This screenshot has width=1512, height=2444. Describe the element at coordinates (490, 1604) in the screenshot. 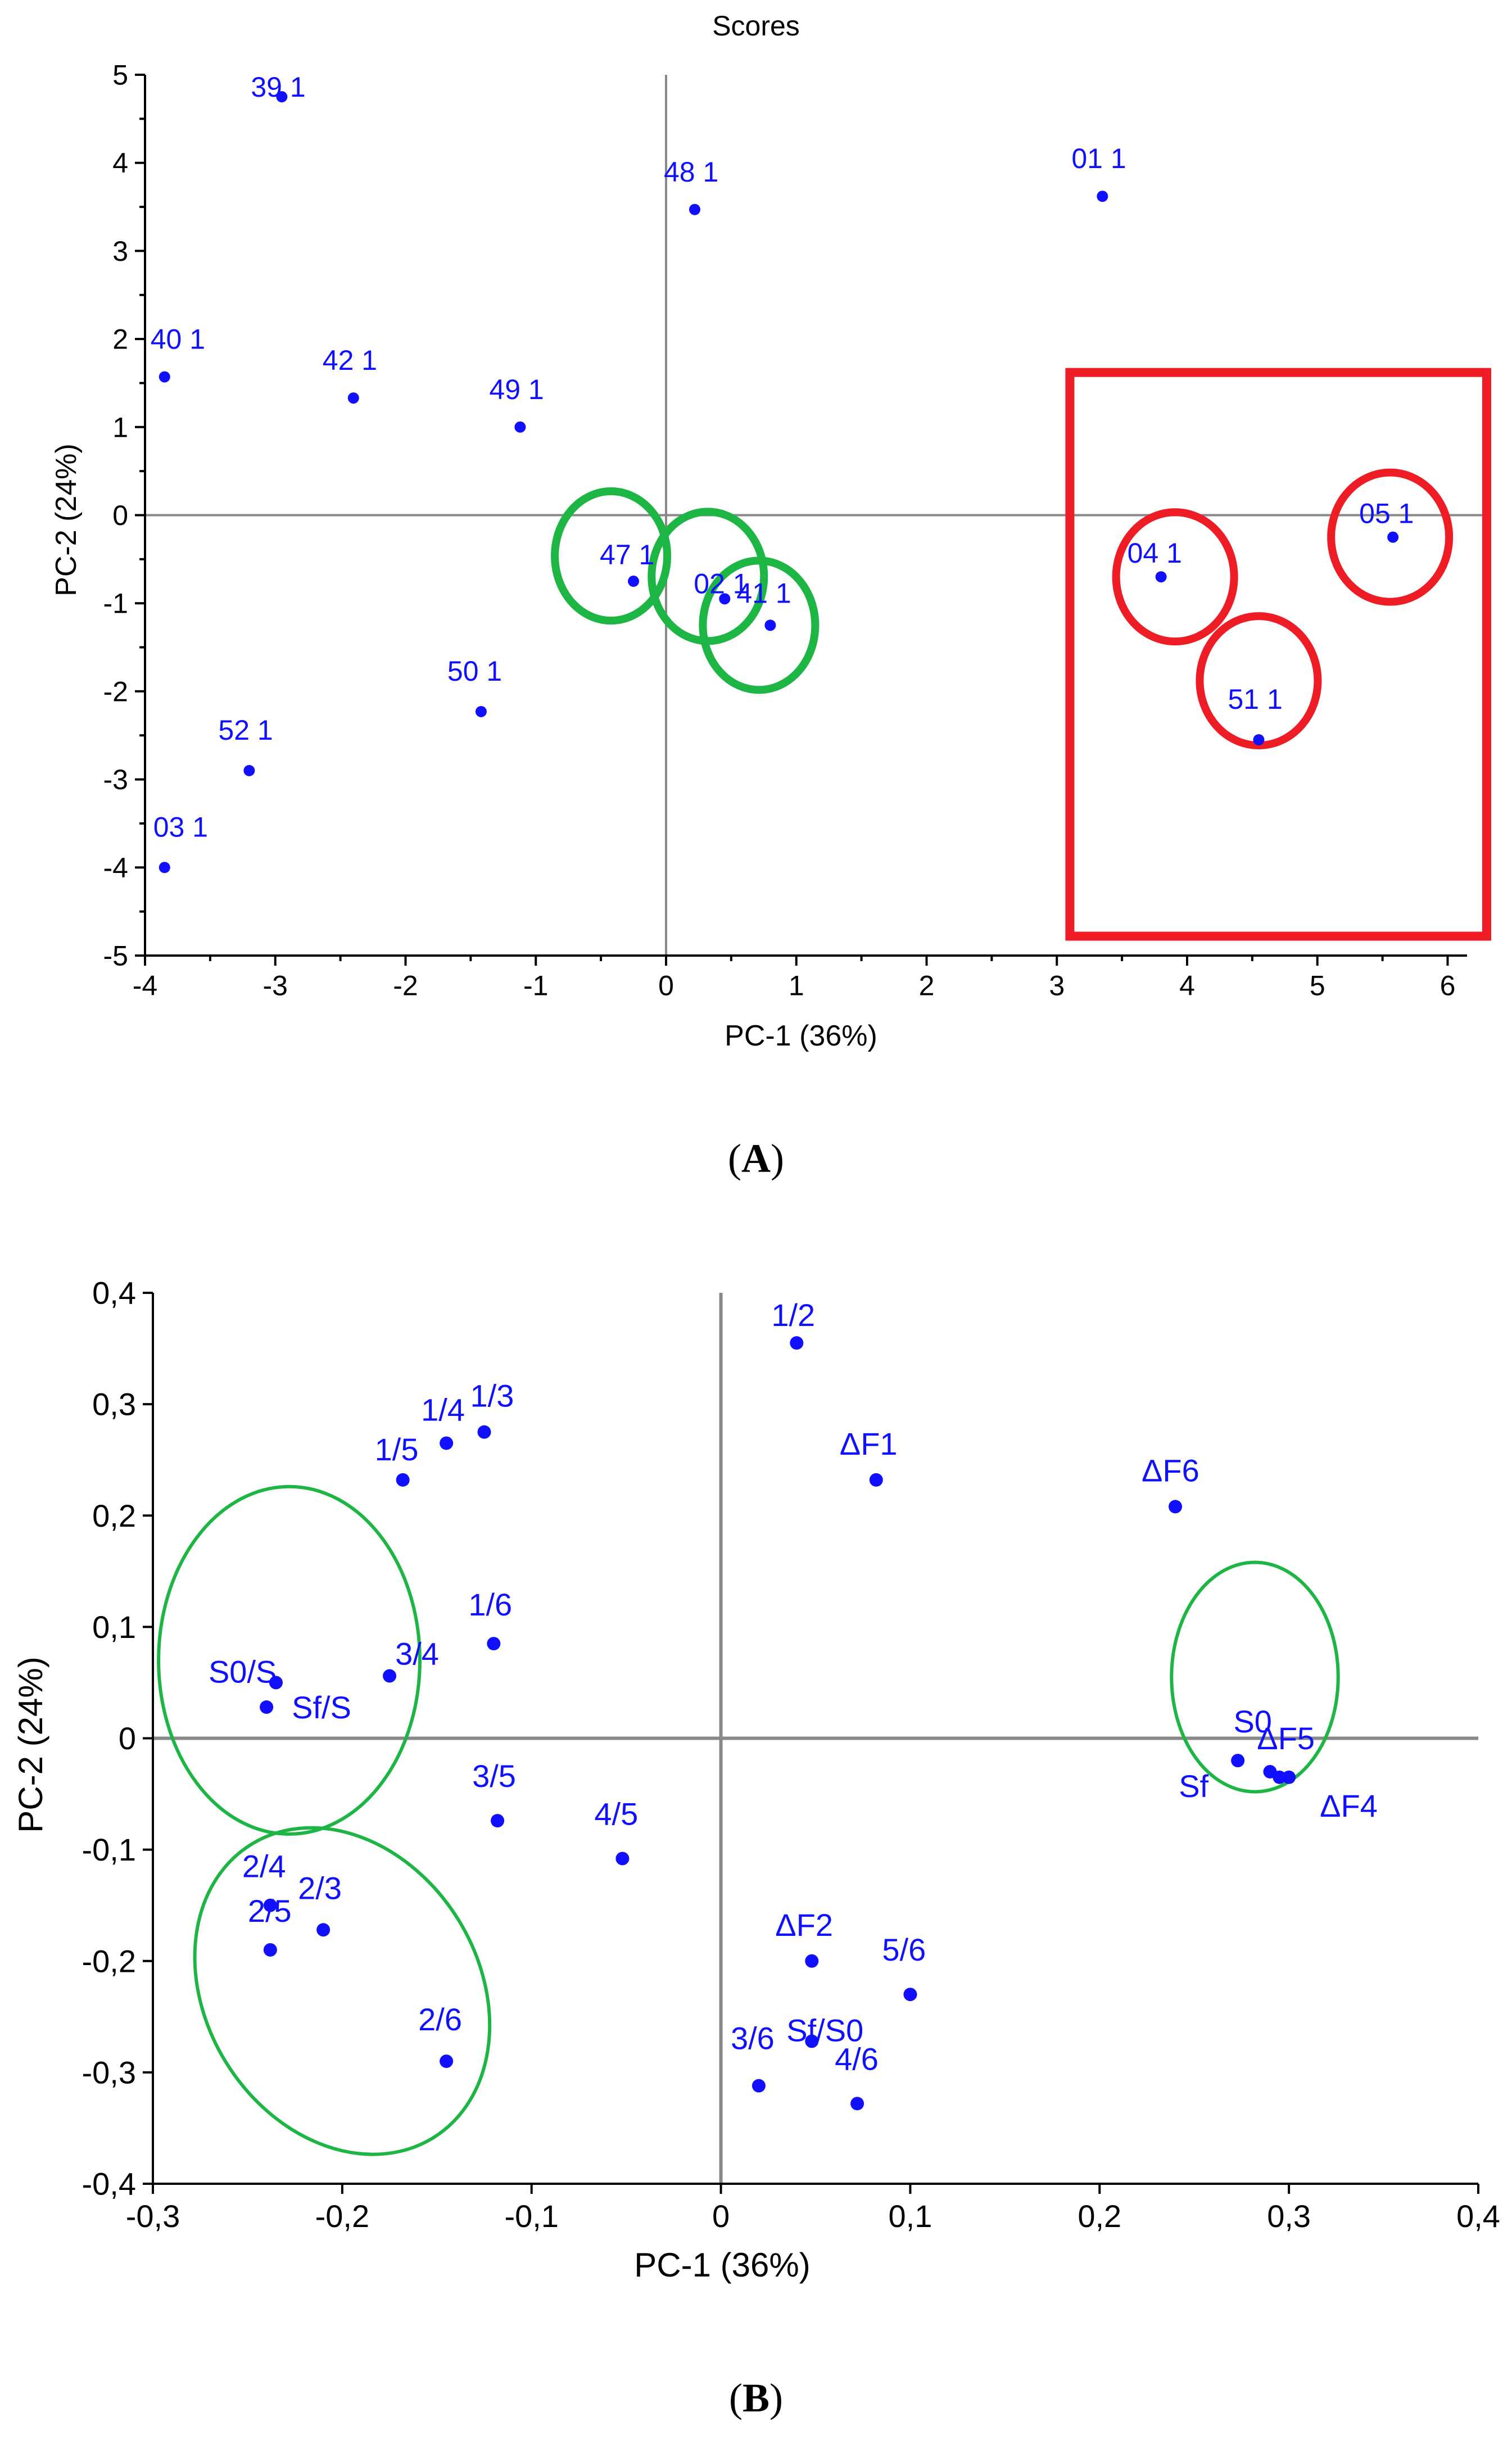

I see `b-point-label: 1/6` at that location.